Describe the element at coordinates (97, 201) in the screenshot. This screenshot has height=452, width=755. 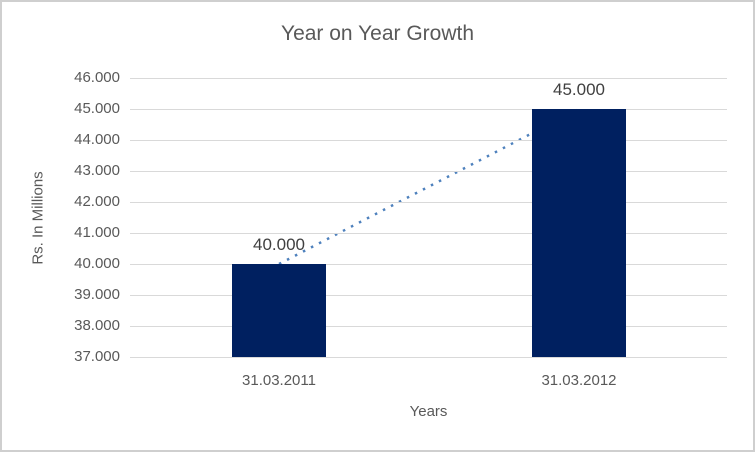
I see `y-tick-label: 42.000` at that location.